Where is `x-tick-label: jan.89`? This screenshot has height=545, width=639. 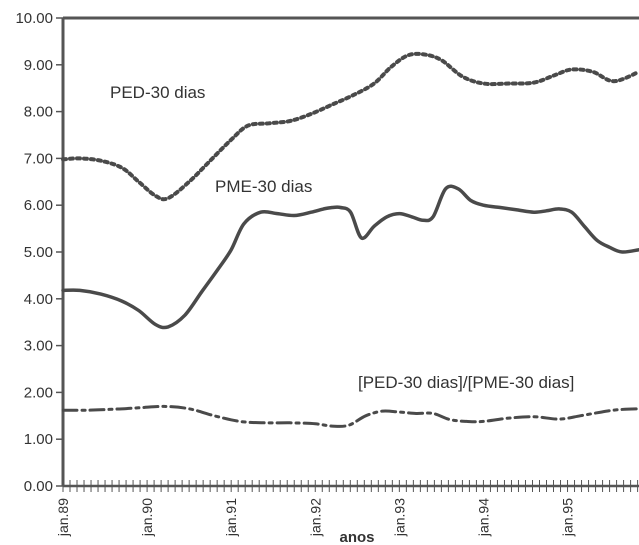
x-tick-label: jan.89 is located at coordinates (63, 517).